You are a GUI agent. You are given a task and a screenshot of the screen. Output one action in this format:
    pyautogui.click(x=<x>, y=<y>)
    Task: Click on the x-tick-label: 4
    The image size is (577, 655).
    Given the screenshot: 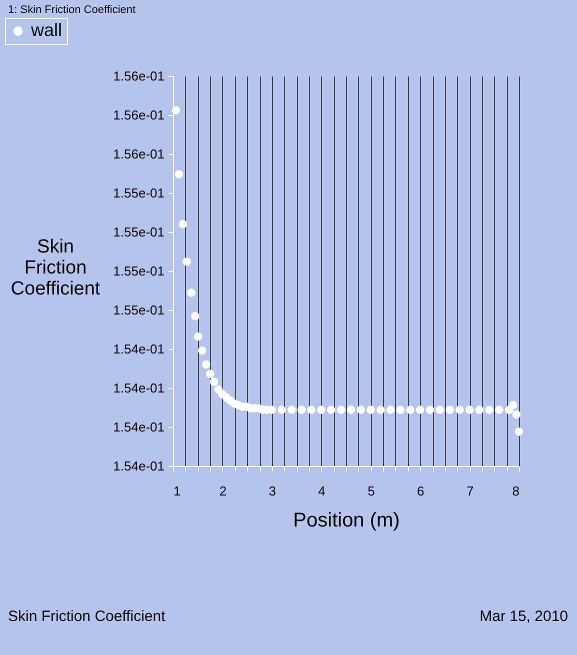 What is the action you would take?
    pyautogui.click(x=322, y=491)
    